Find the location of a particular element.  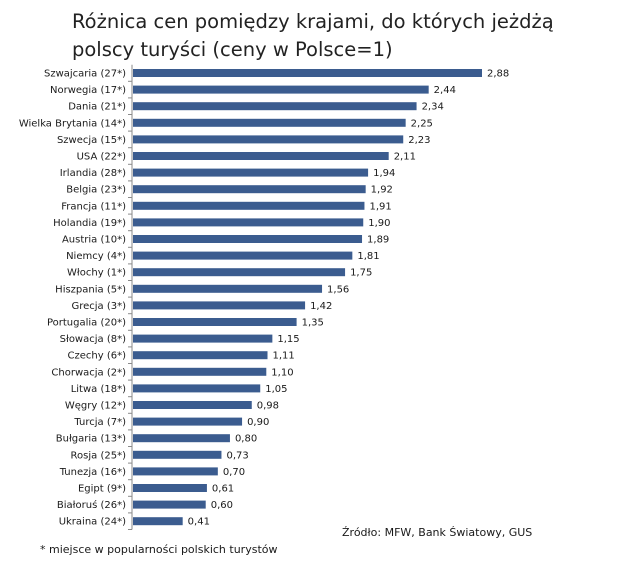

category-label: Hiszpania (5*) is located at coordinates (90, 289).